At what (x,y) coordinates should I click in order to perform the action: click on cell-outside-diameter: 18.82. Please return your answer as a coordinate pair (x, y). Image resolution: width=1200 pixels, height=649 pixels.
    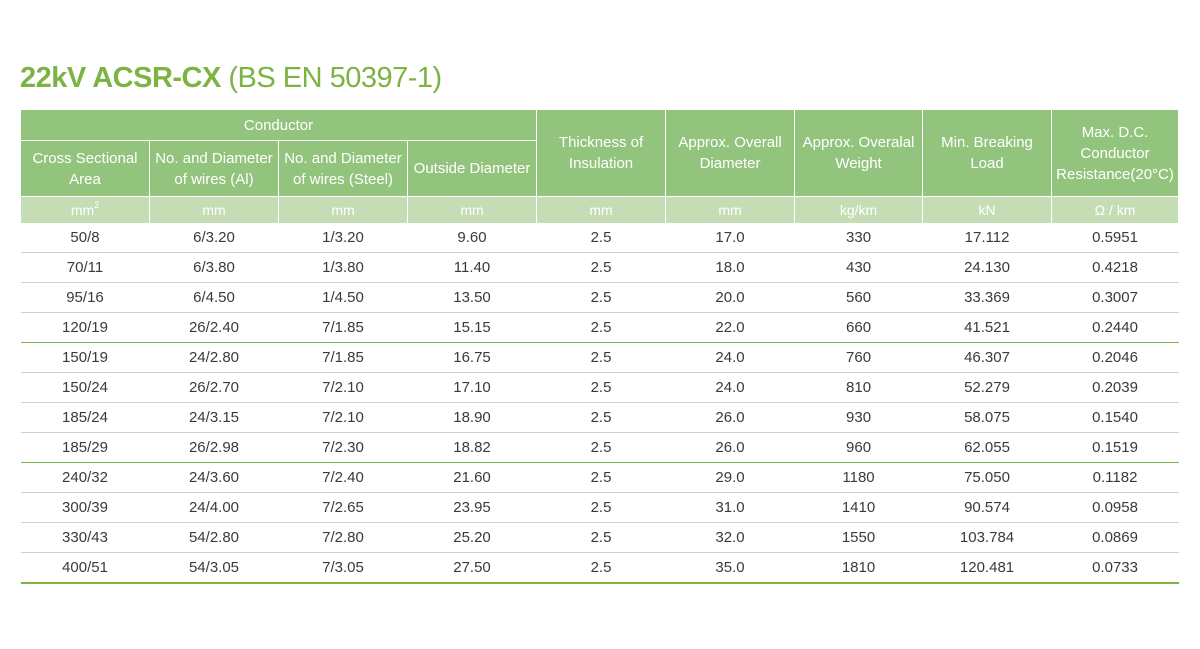
    Looking at the image, I should click on (472, 447).